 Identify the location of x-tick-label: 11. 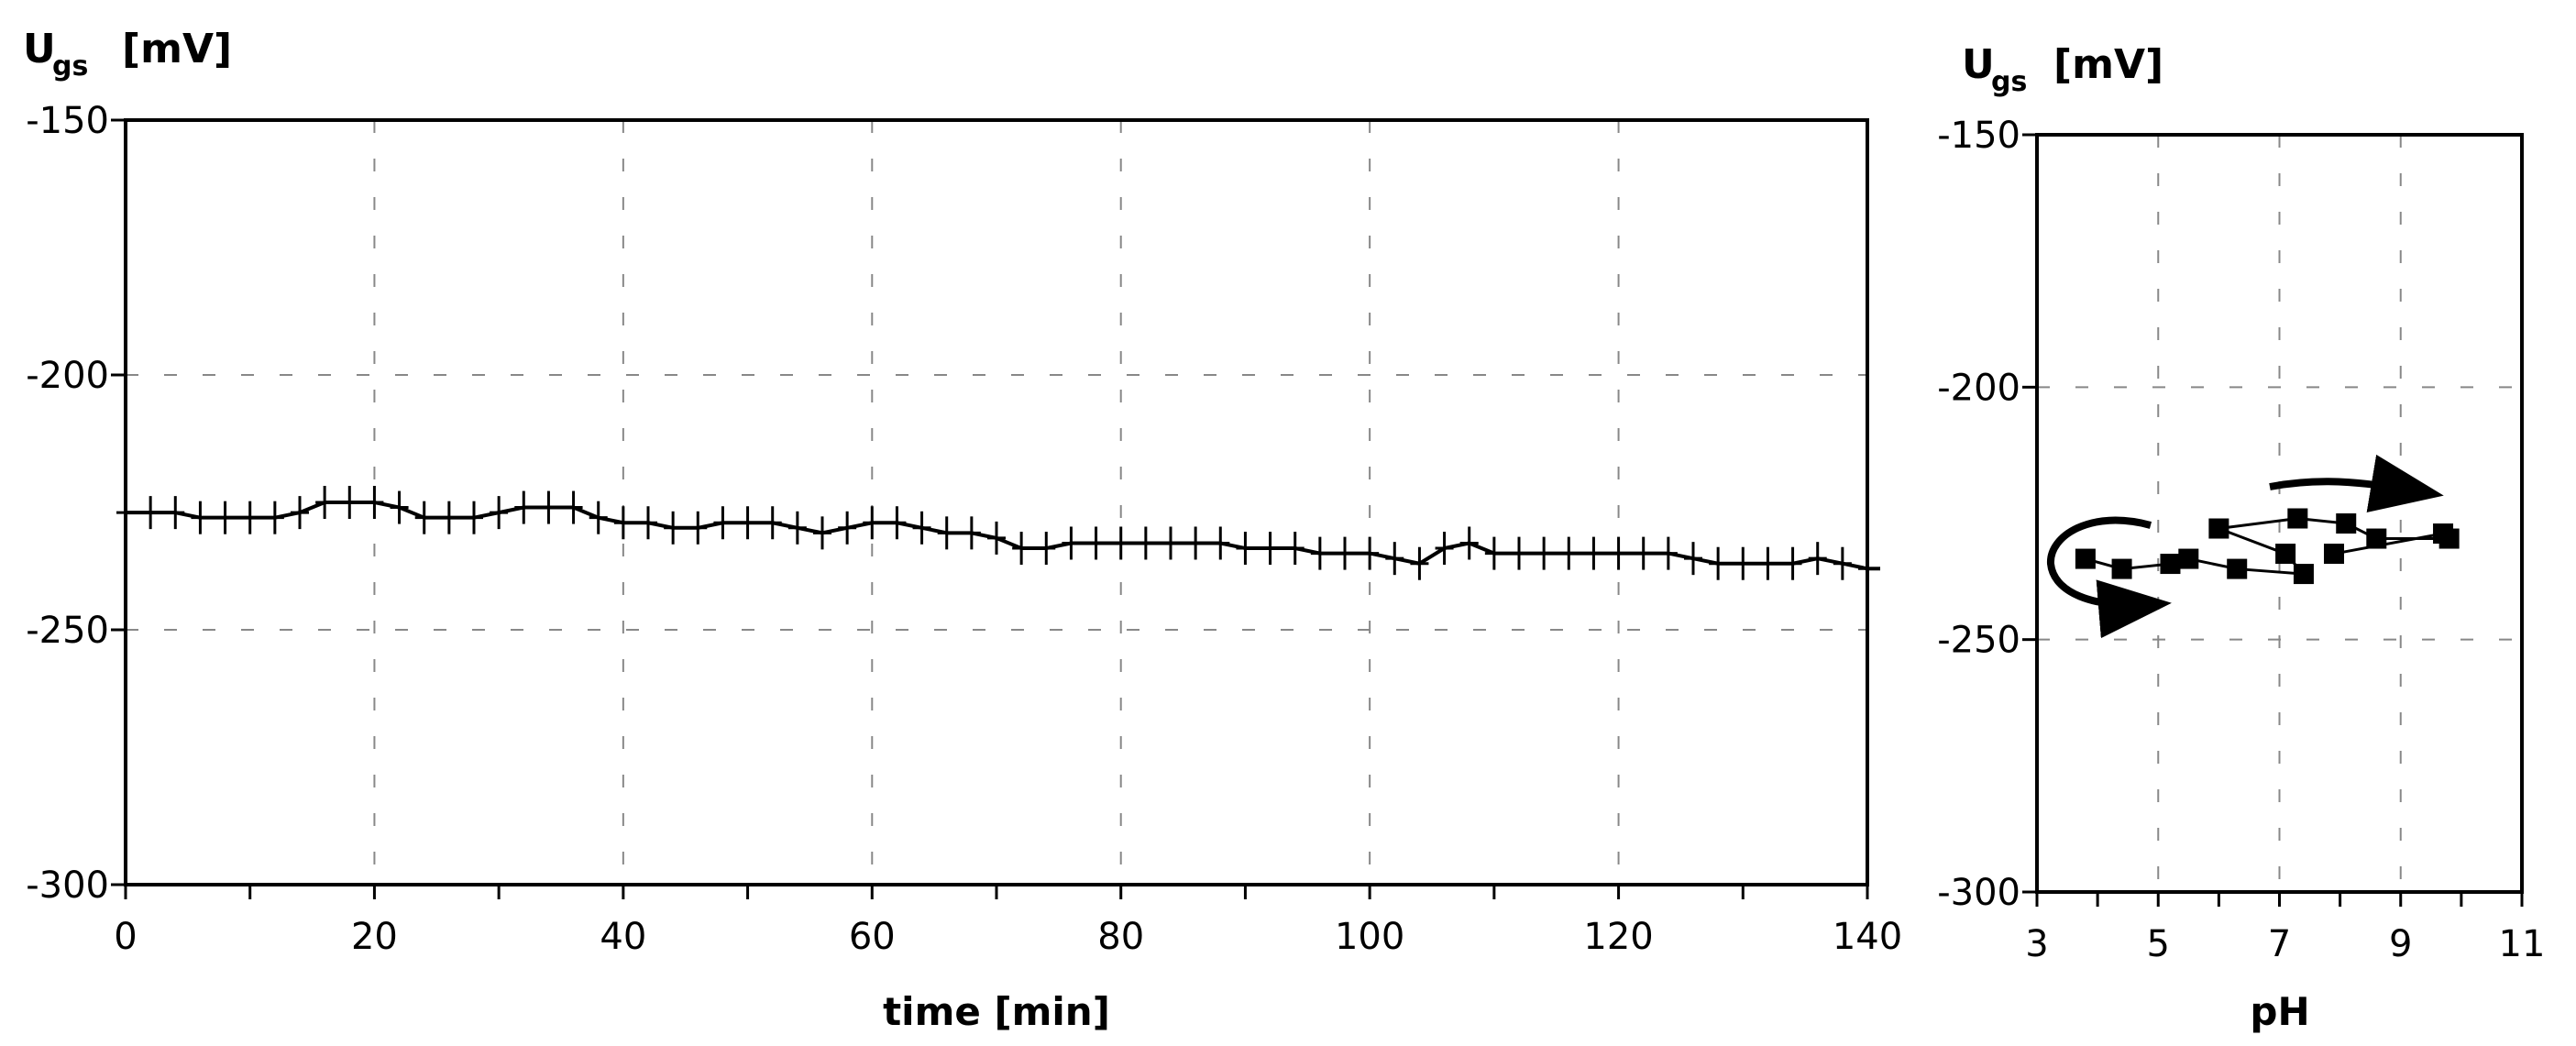
(2522, 944).